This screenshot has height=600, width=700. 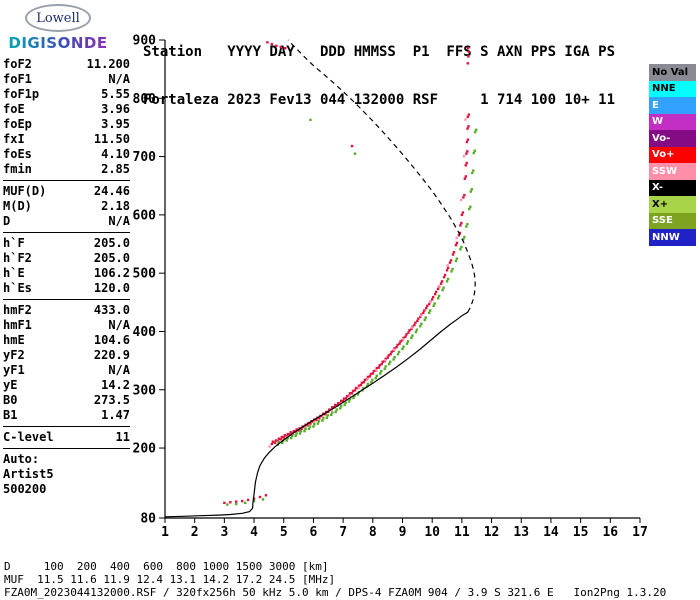 I want to click on param-label: foF2, so click(x=17, y=64).